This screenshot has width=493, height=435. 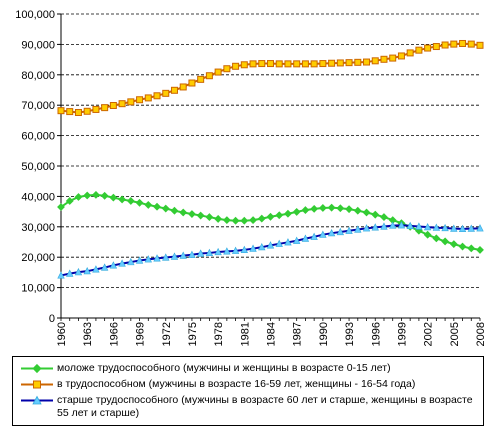 What do you see at coordinates (38, 258) in the screenshot?
I see `y-tick-label: 20,000` at bounding box center [38, 258].